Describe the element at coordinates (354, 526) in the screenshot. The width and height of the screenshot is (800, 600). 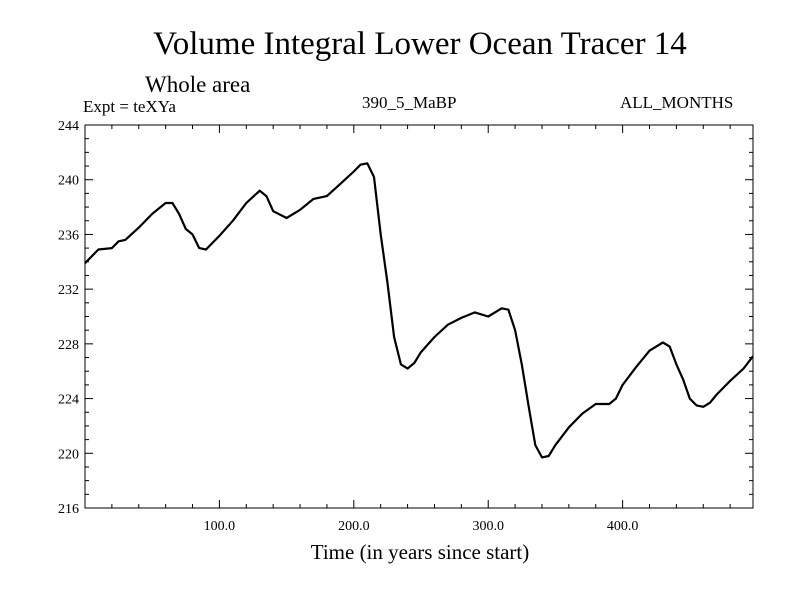
I see `x-tick-label: 200.0` at that location.